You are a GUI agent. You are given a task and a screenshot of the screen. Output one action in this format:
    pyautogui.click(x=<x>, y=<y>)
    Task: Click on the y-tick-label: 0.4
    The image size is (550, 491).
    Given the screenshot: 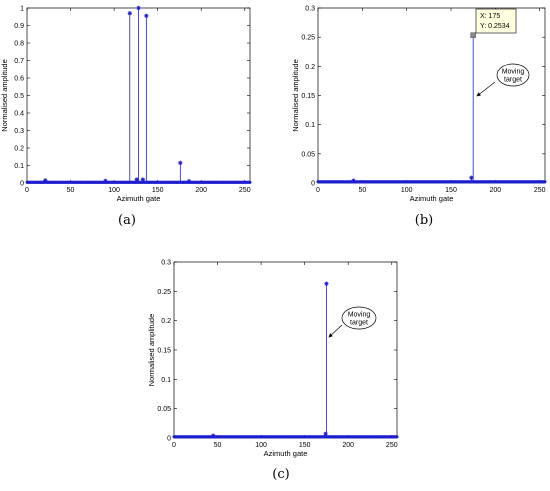 What is the action you would take?
    pyautogui.click(x=19, y=114)
    